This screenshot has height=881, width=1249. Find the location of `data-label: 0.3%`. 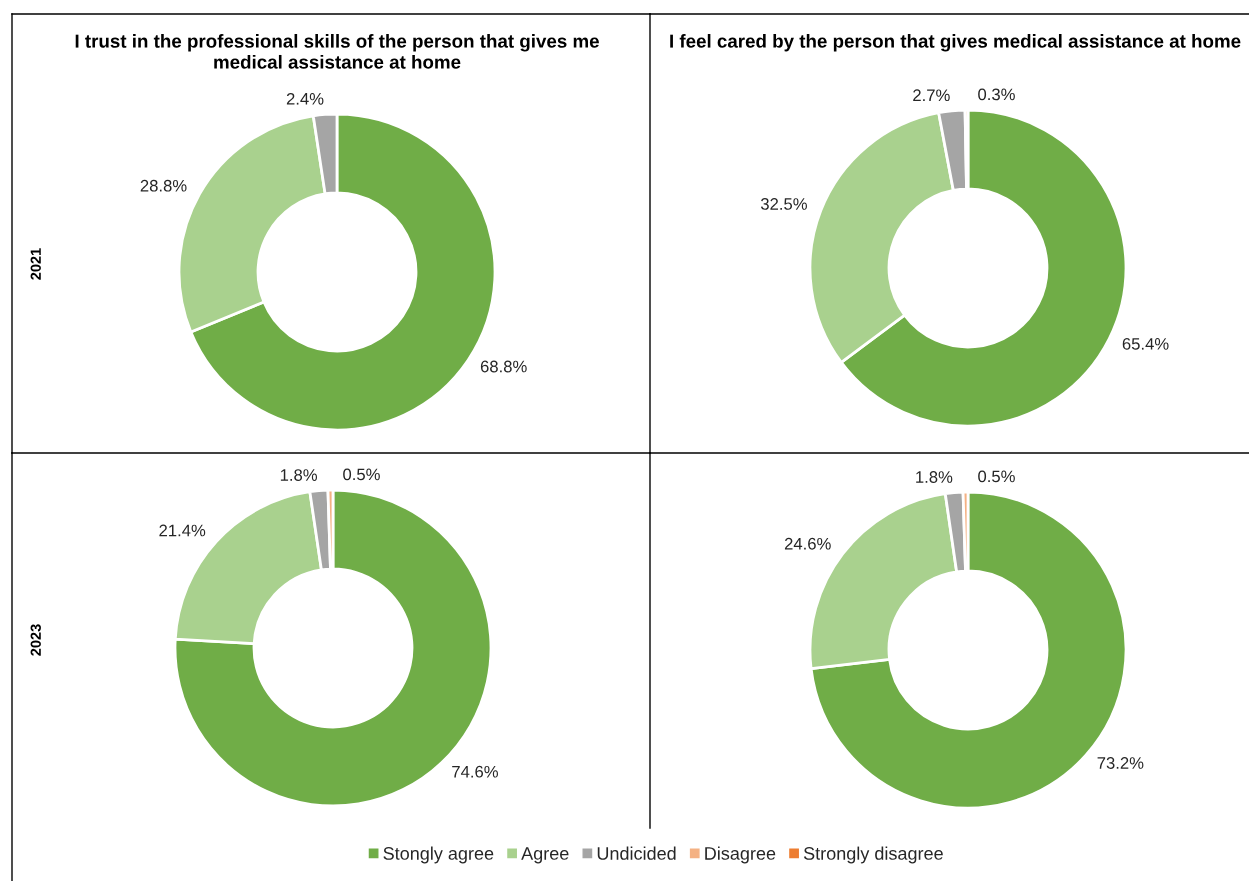

data-label: 0.3% is located at coordinates (996, 94).